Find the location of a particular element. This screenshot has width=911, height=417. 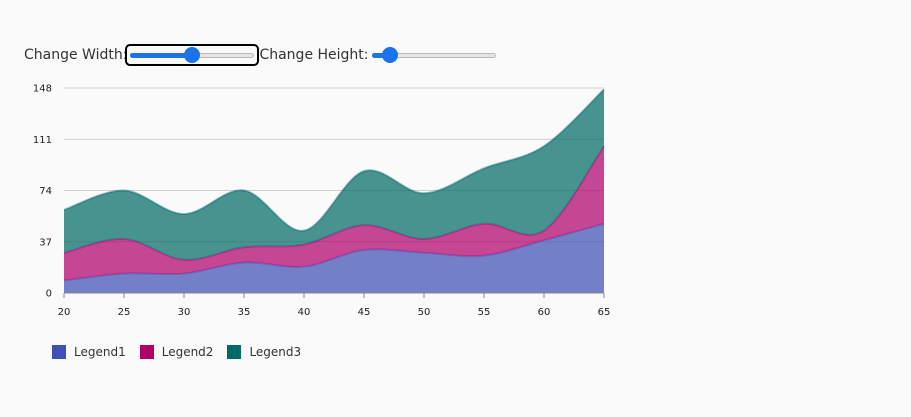

y-tick-label: 148 is located at coordinates (42, 89).